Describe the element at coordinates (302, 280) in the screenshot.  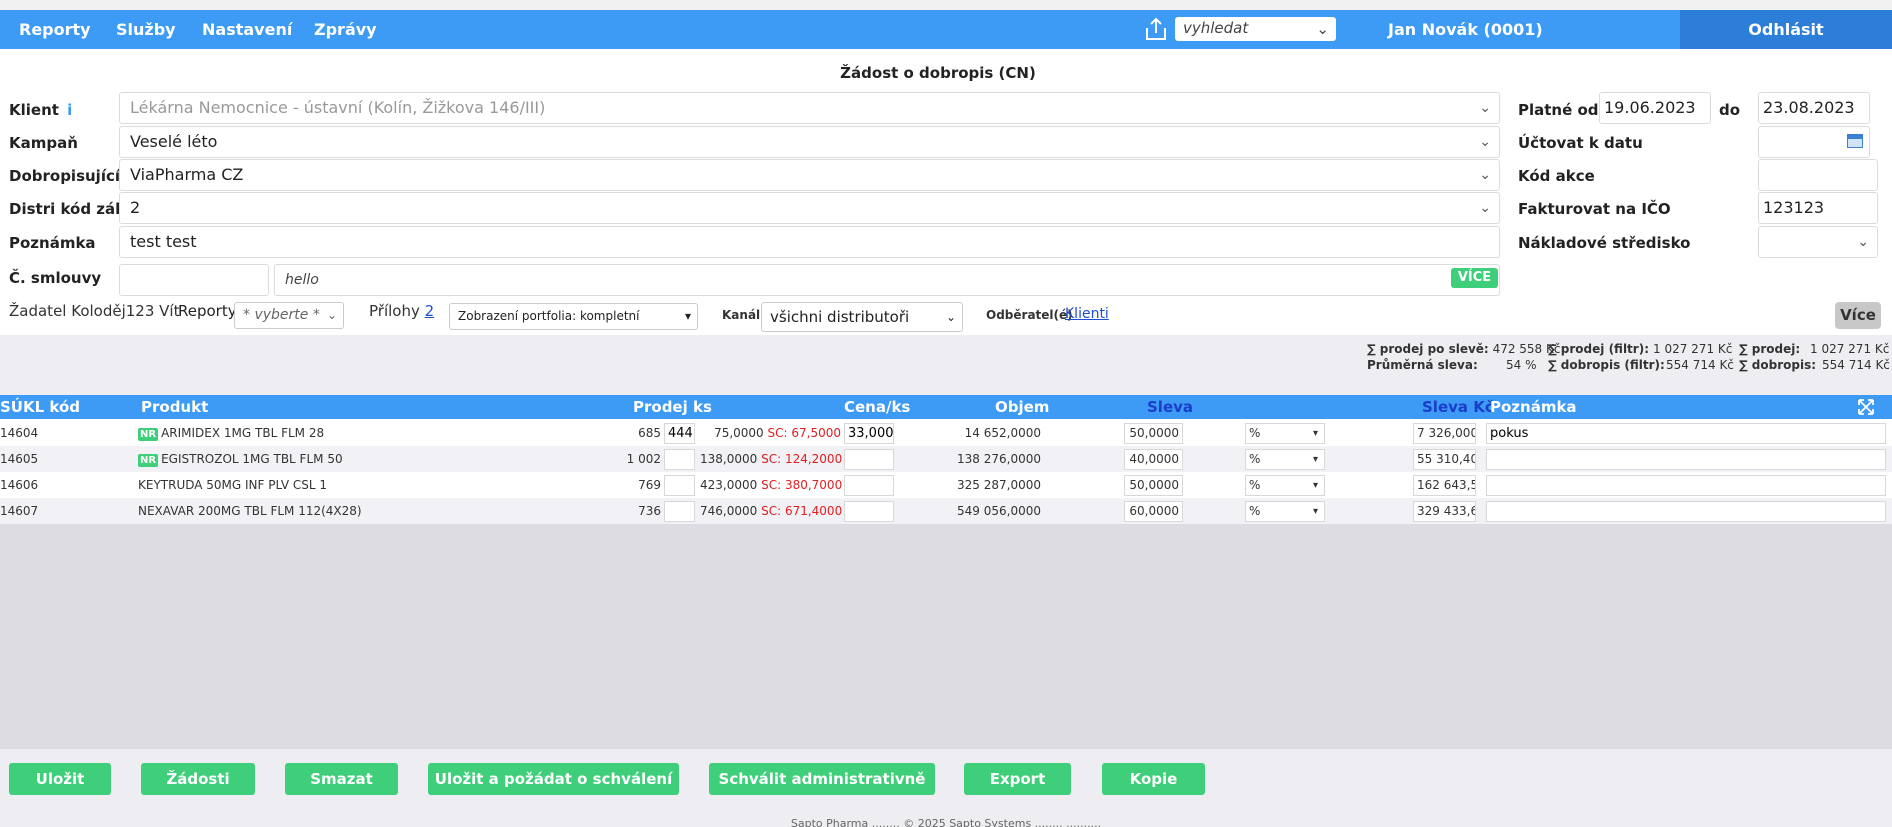
I see `hello-value: hello` at that location.